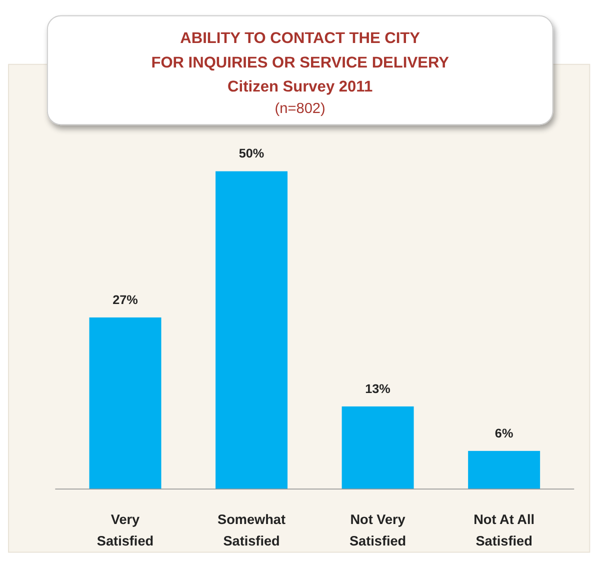  What do you see at coordinates (377, 389) in the screenshot?
I see `data-label: 13%` at bounding box center [377, 389].